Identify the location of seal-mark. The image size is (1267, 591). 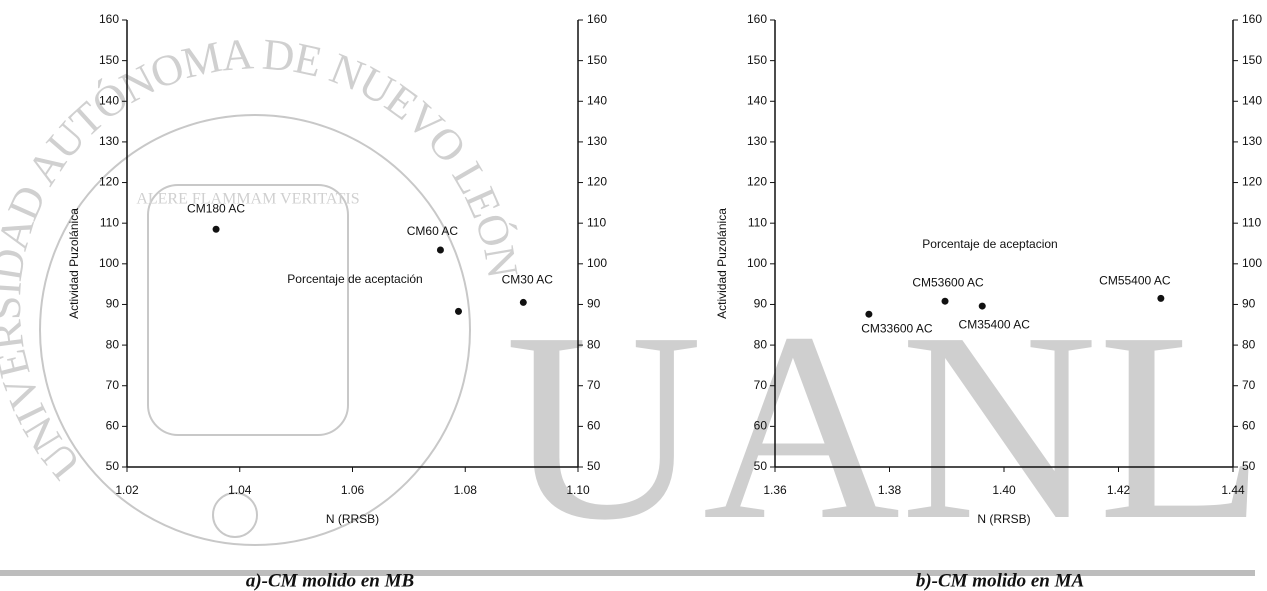
(235, 515).